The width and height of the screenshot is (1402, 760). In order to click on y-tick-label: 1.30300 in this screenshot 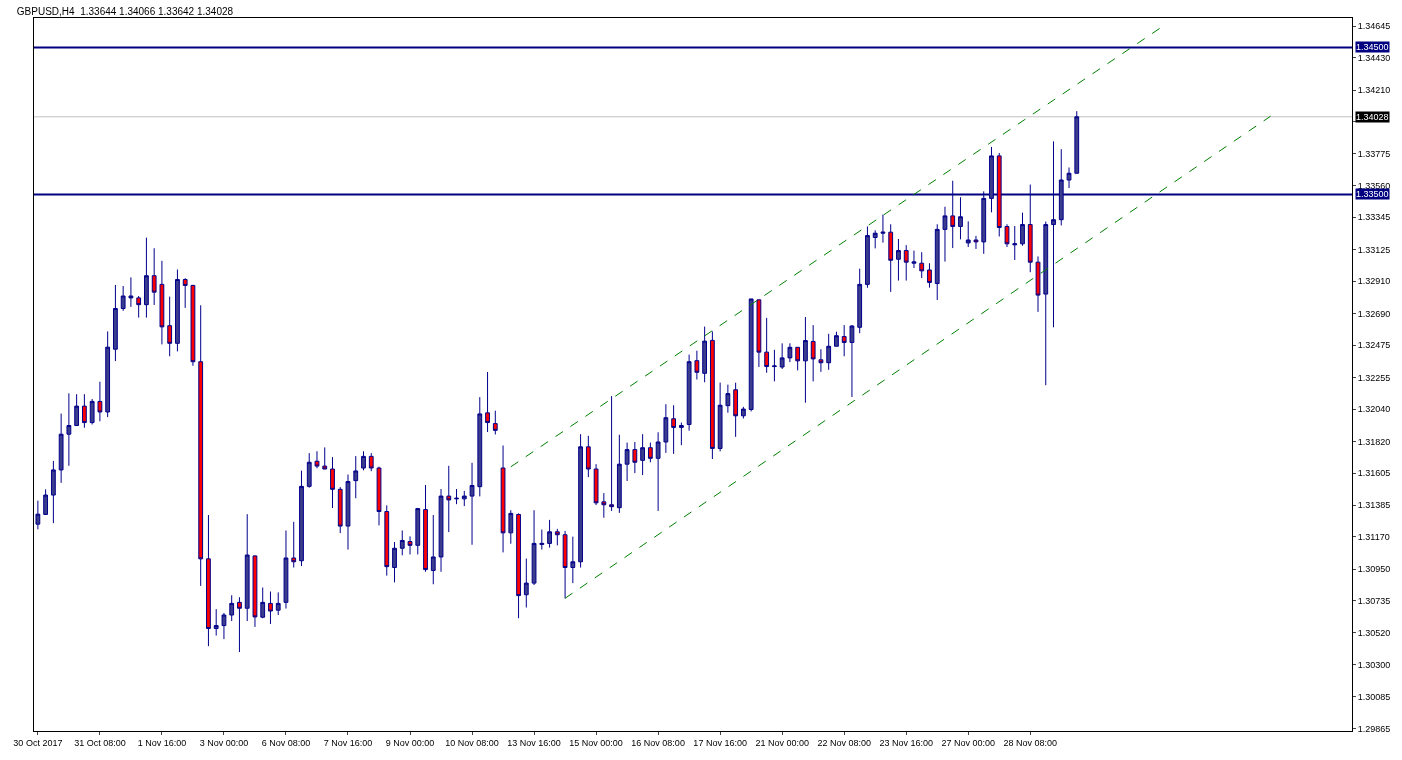, I will do `click(1374, 665)`.